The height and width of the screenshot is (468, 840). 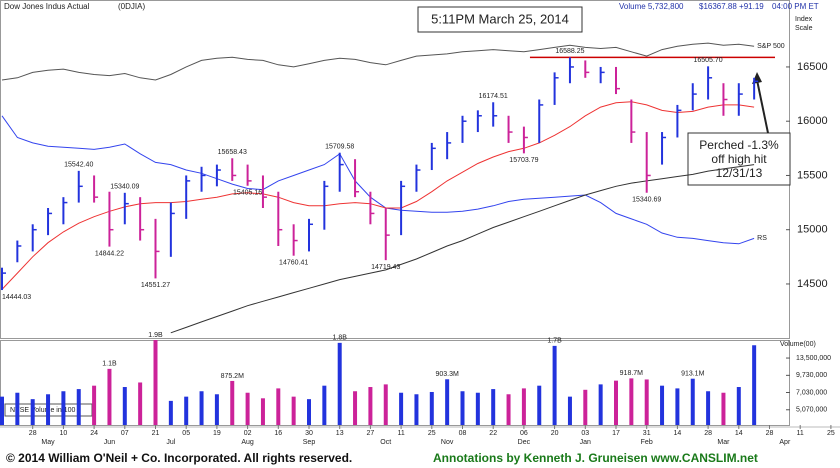 I want to click on x-tick-label: 07, so click(x=125, y=433).